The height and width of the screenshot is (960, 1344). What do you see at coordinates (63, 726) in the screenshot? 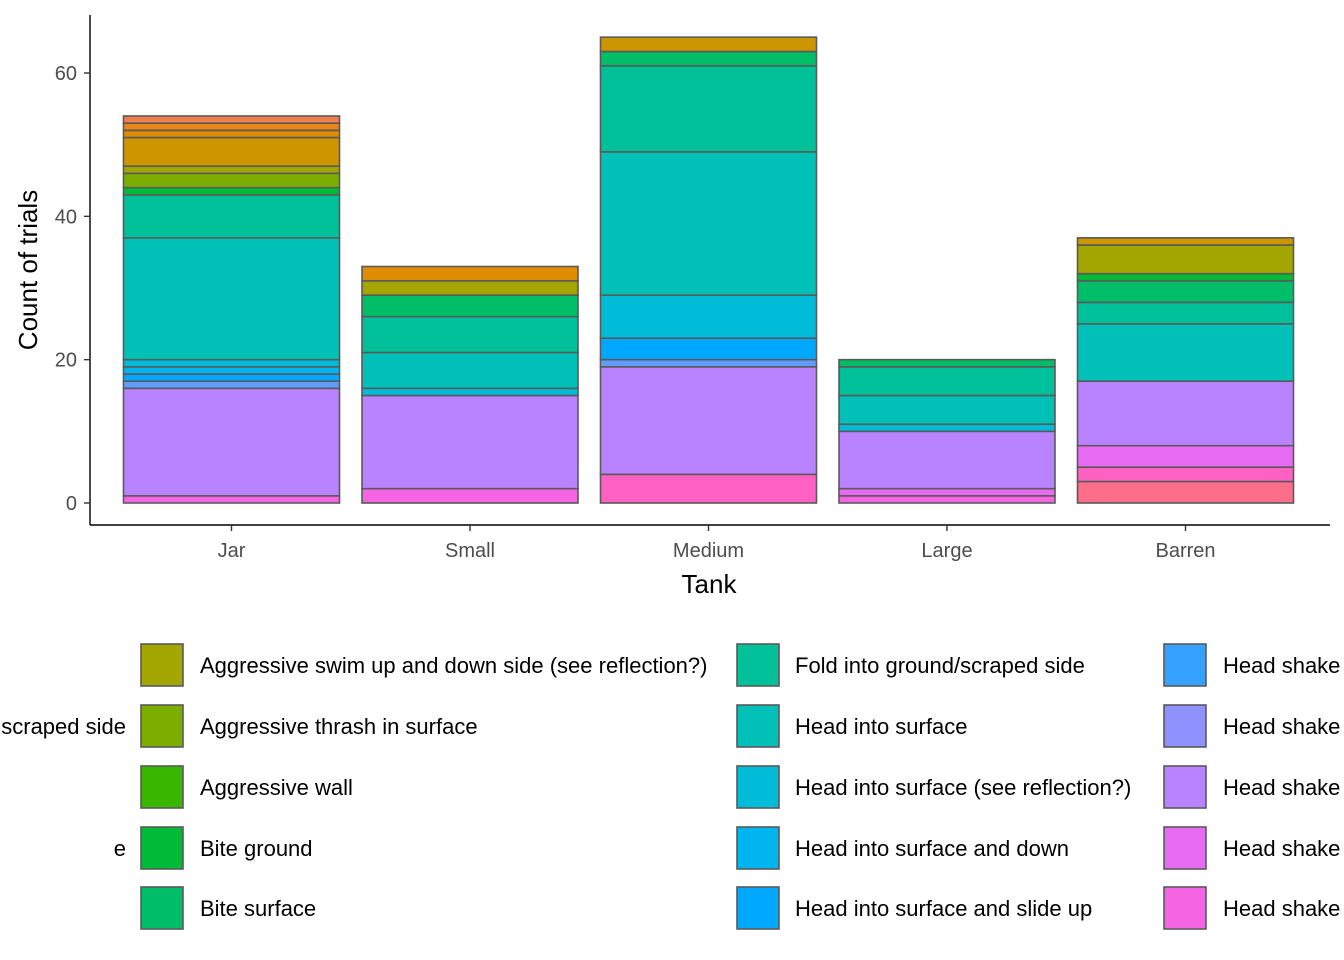
I see `legend-label: scraped side` at bounding box center [63, 726].